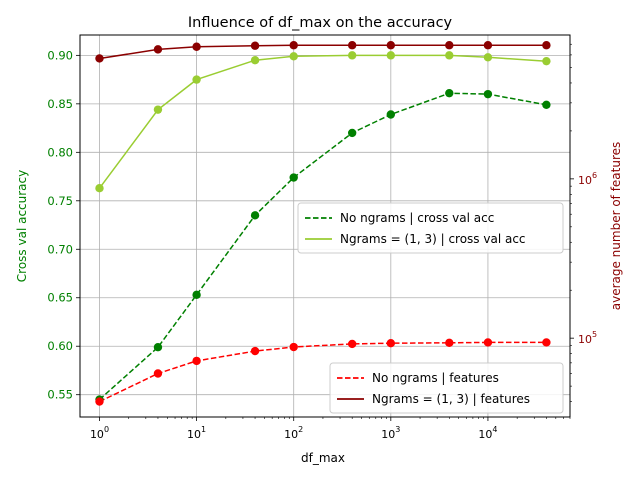 The width and height of the screenshot is (640, 480). I want to click on x-axis-label: df_max, so click(323, 458).